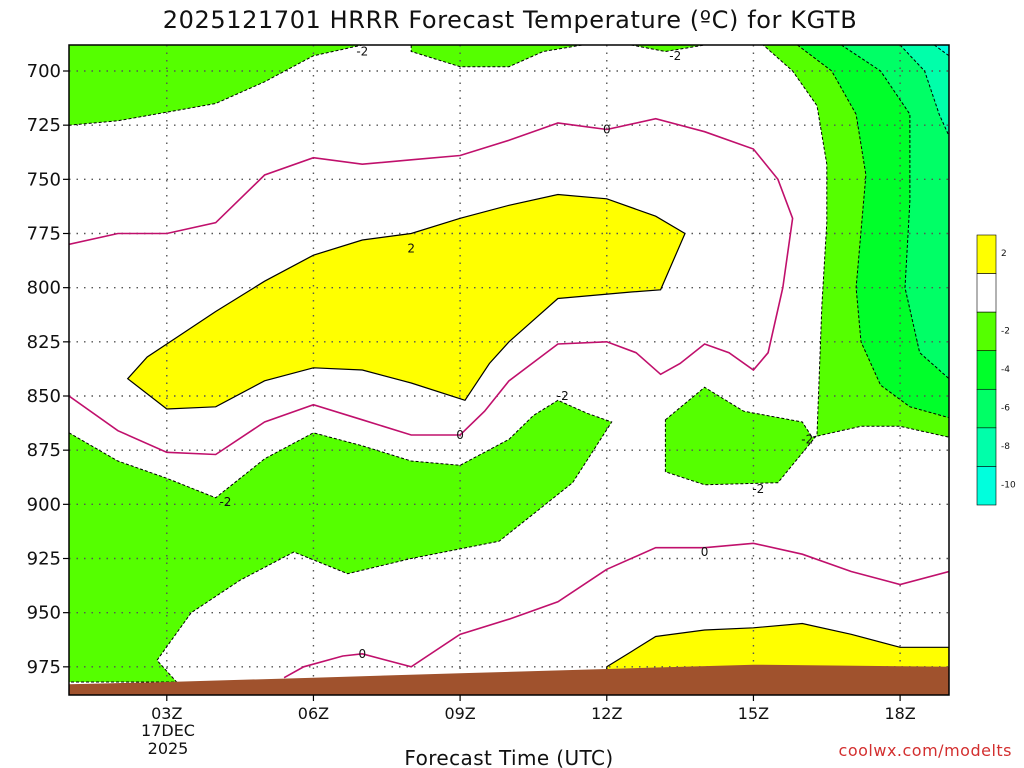 The width and height of the screenshot is (1024, 768). Describe the element at coordinates (533, 709) in the screenshot. I see `x-axis-ticks: 03Z 06Z 09Z 12Z 15Z 18Z` at that location.